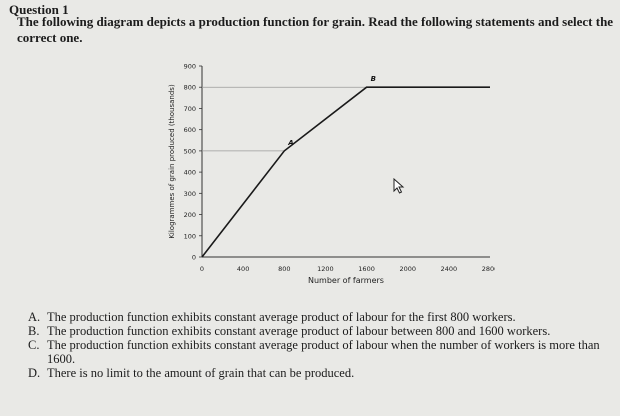 The width and height of the screenshot is (620, 416). I want to click on y-tick-label: 900, so click(190, 67).